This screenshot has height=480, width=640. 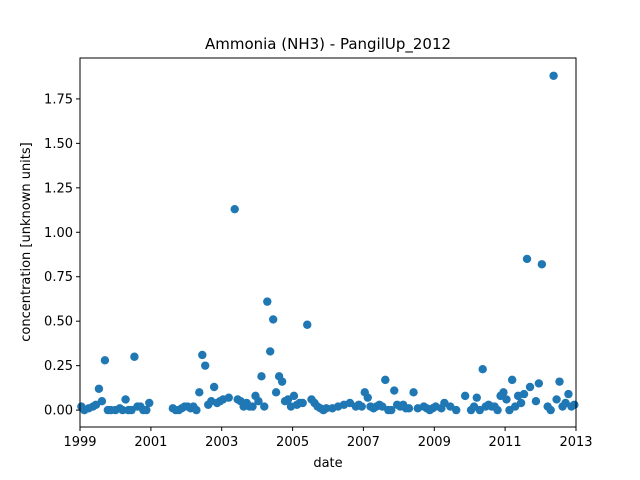 What do you see at coordinates (58, 277) in the screenshot?
I see `y-tick-label: 0.75` at bounding box center [58, 277].